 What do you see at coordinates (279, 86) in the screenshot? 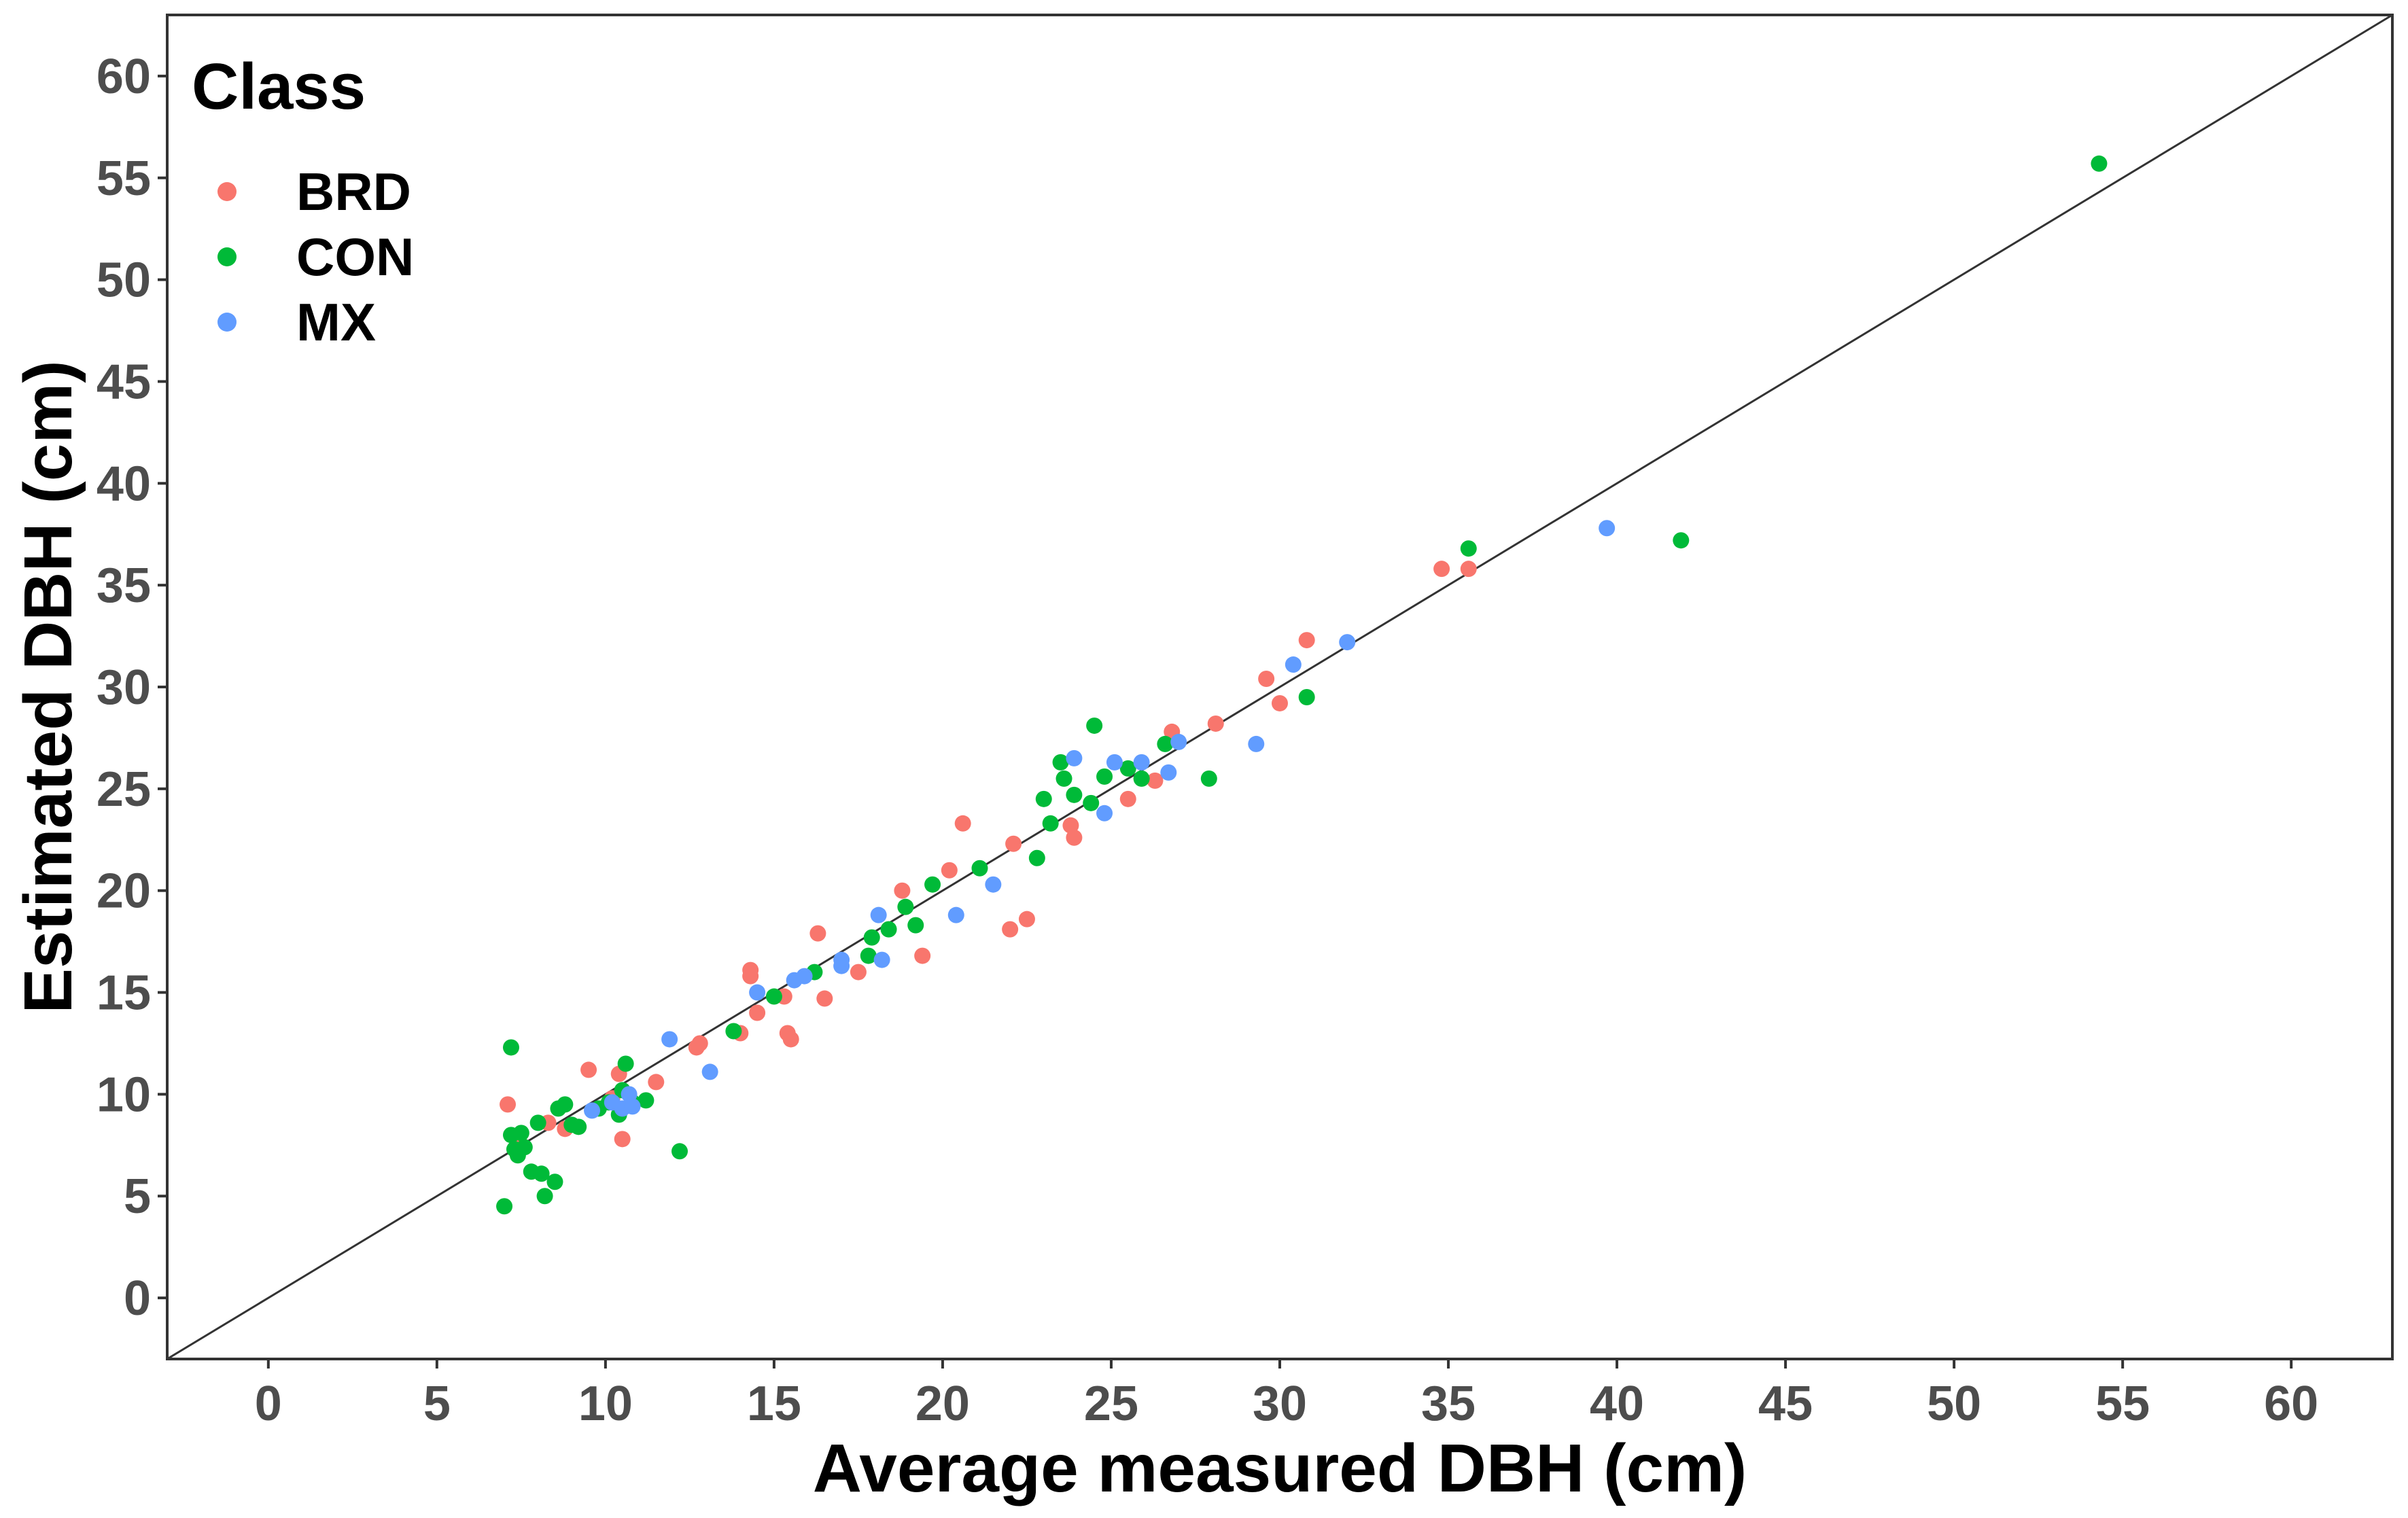
I see `legend-title: Class` at bounding box center [279, 86].